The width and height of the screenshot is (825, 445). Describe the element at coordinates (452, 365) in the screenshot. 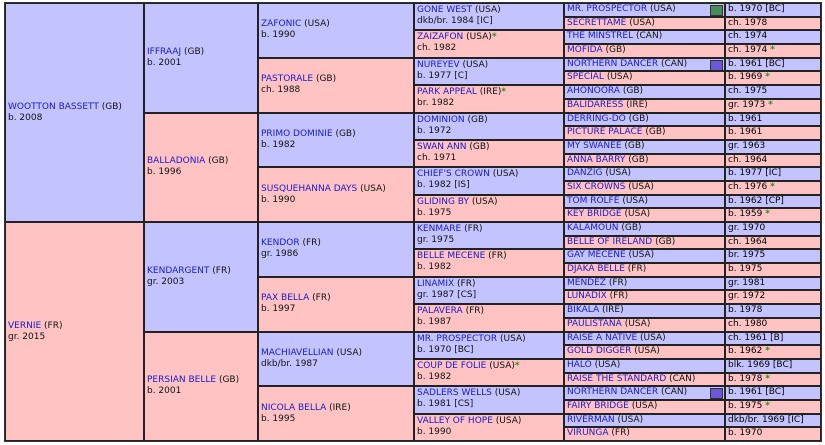

I see `horse-name-link: COUP DE FOLIE` at that location.